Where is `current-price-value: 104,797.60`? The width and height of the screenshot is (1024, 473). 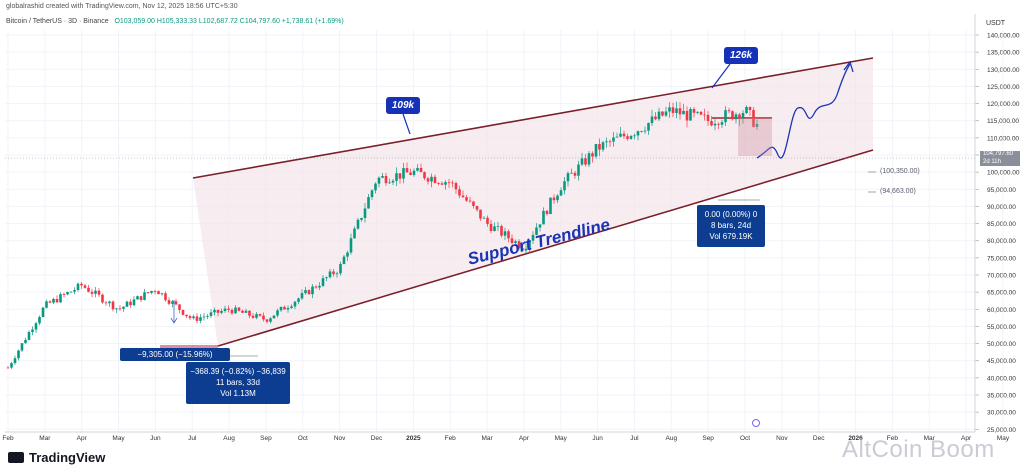 current-price-value: 104,797.60 is located at coordinates (998, 154).